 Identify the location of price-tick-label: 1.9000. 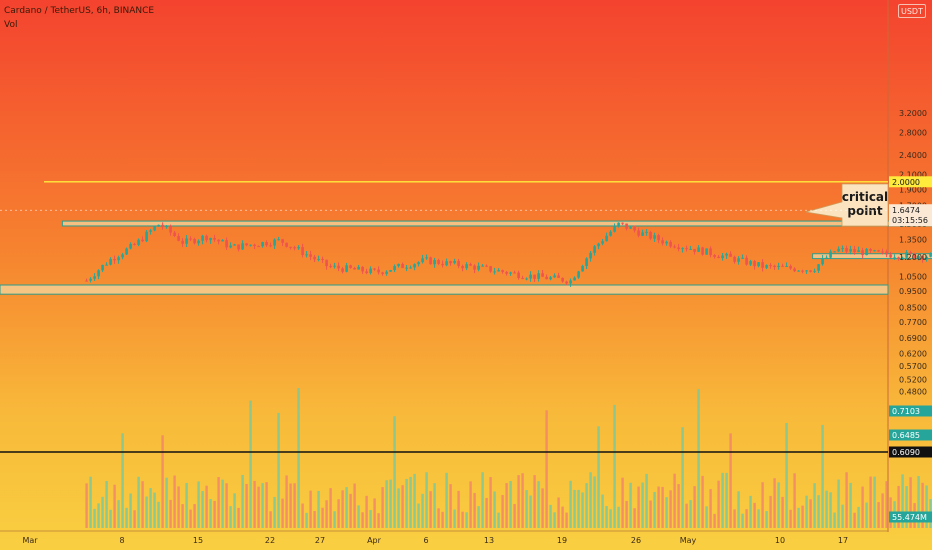
(913, 189).